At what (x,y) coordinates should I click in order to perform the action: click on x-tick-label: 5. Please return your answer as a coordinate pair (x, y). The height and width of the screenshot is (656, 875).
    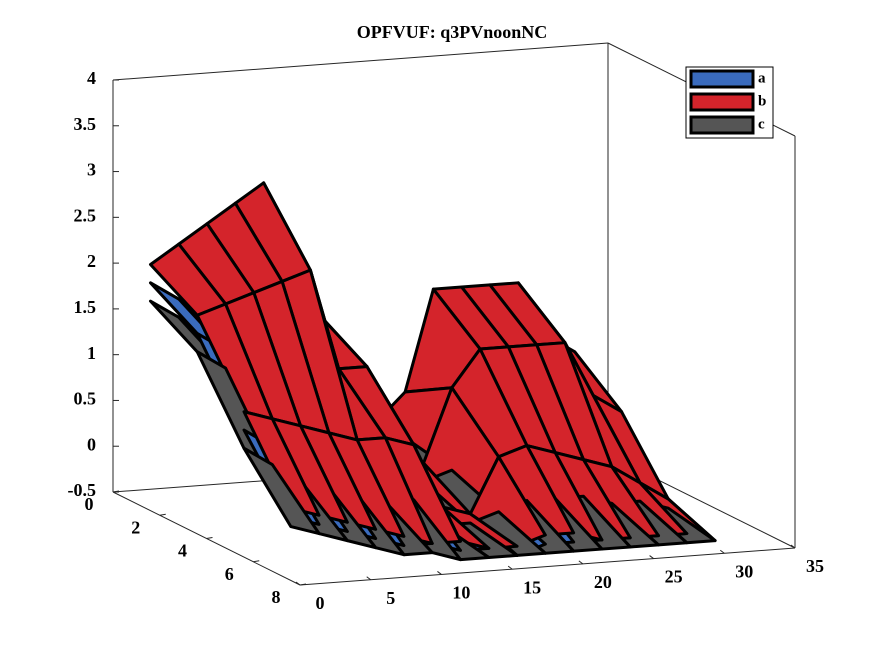
    Looking at the image, I should click on (390, 598).